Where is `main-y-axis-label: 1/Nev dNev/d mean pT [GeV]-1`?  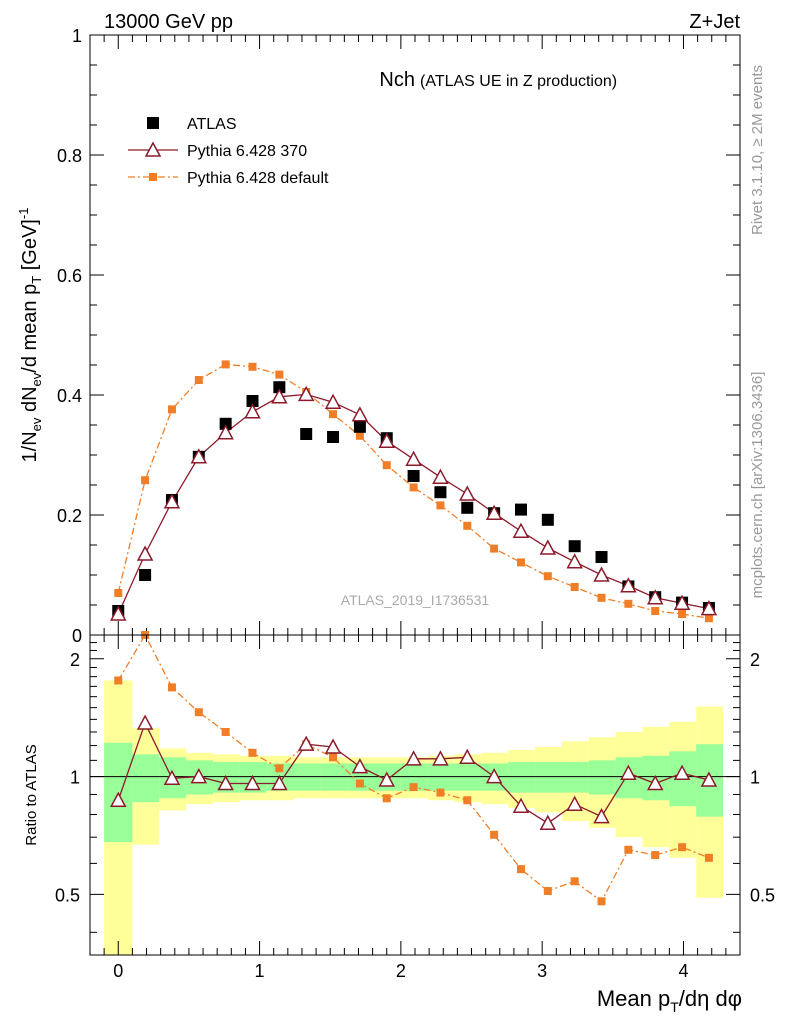 main-y-axis-label: 1/Nev dNev/d mean pT [GeV]-1 is located at coordinates (30, 335).